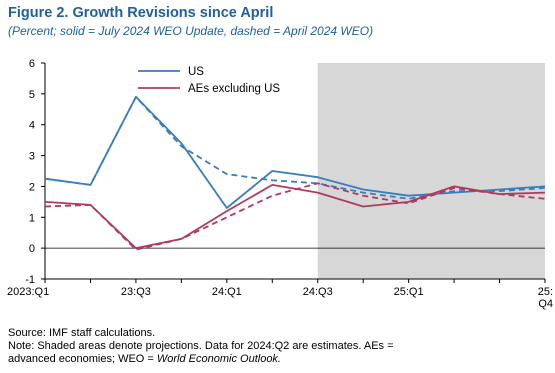  Describe the element at coordinates (196, 72) in the screenshot. I see `legend-label-us: US` at that location.